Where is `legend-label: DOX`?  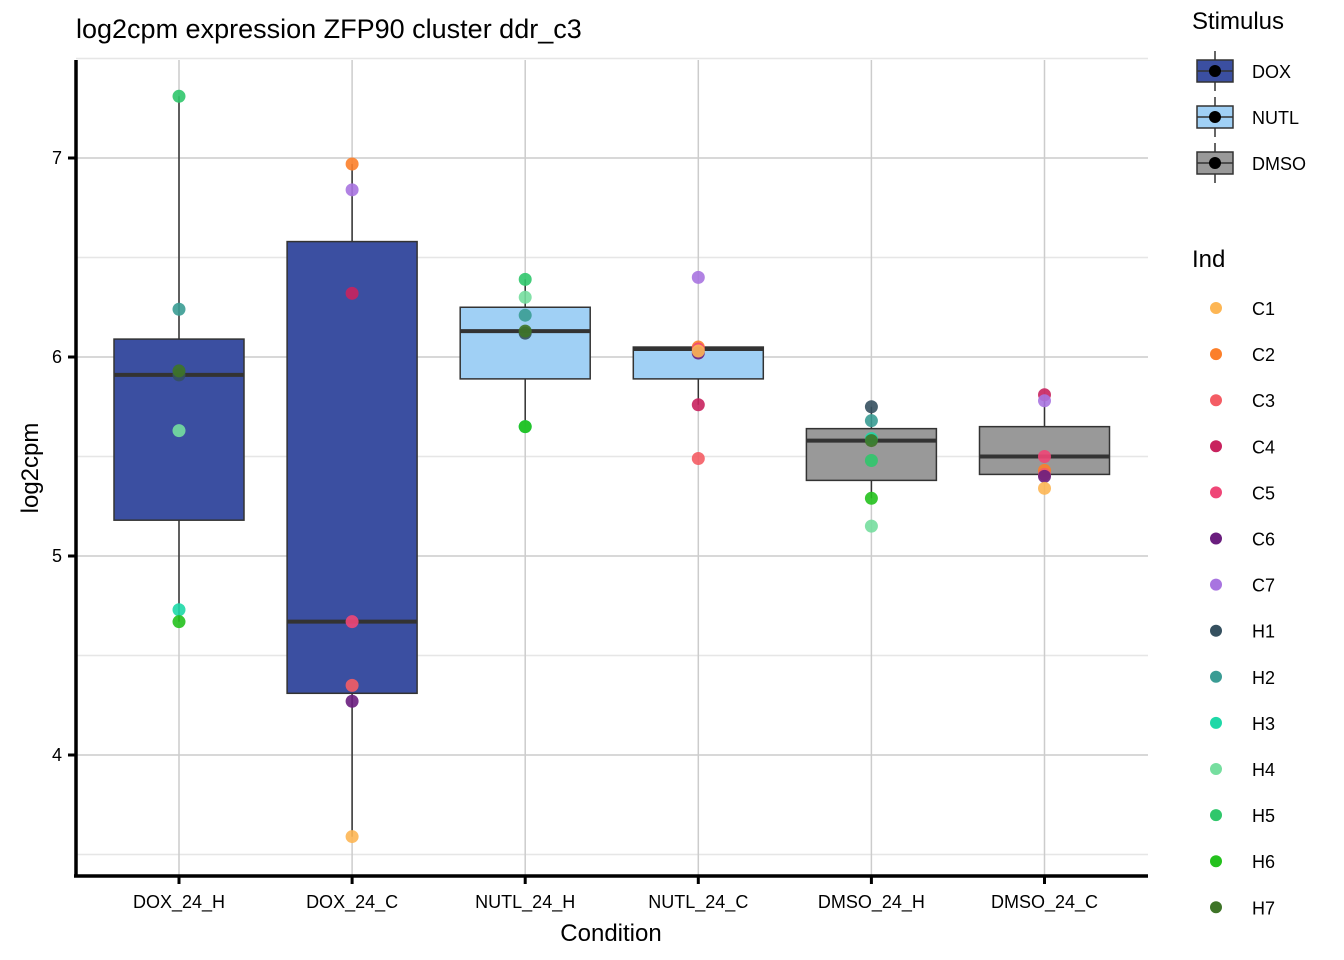 legend-label: DOX is located at coordinates (1271, 72).